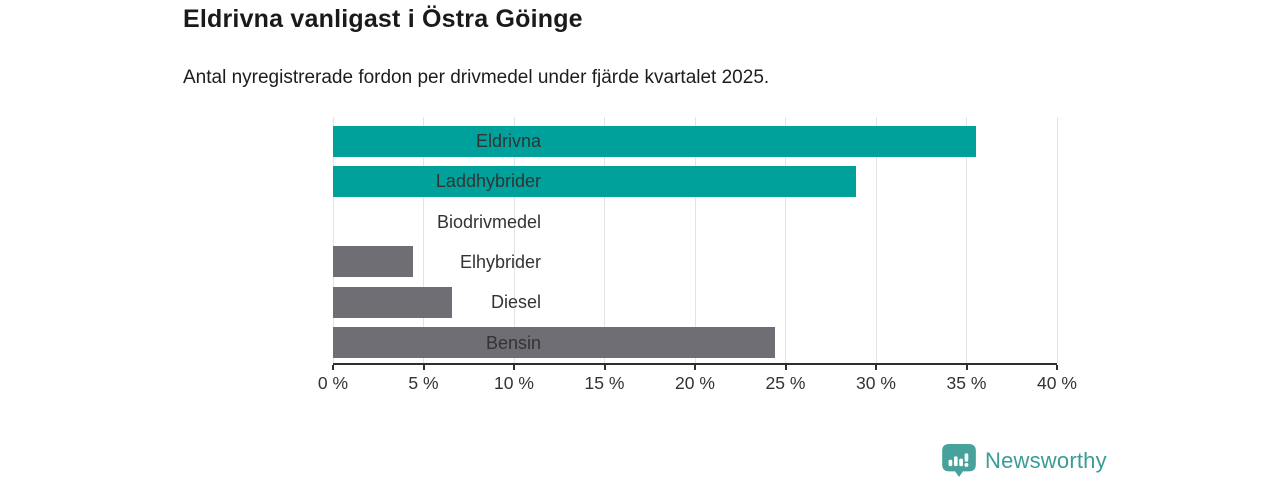  Describe the element at coordinates (966, 383) in the screenshot. I see `axis-tick-label: 35 %` at that location.